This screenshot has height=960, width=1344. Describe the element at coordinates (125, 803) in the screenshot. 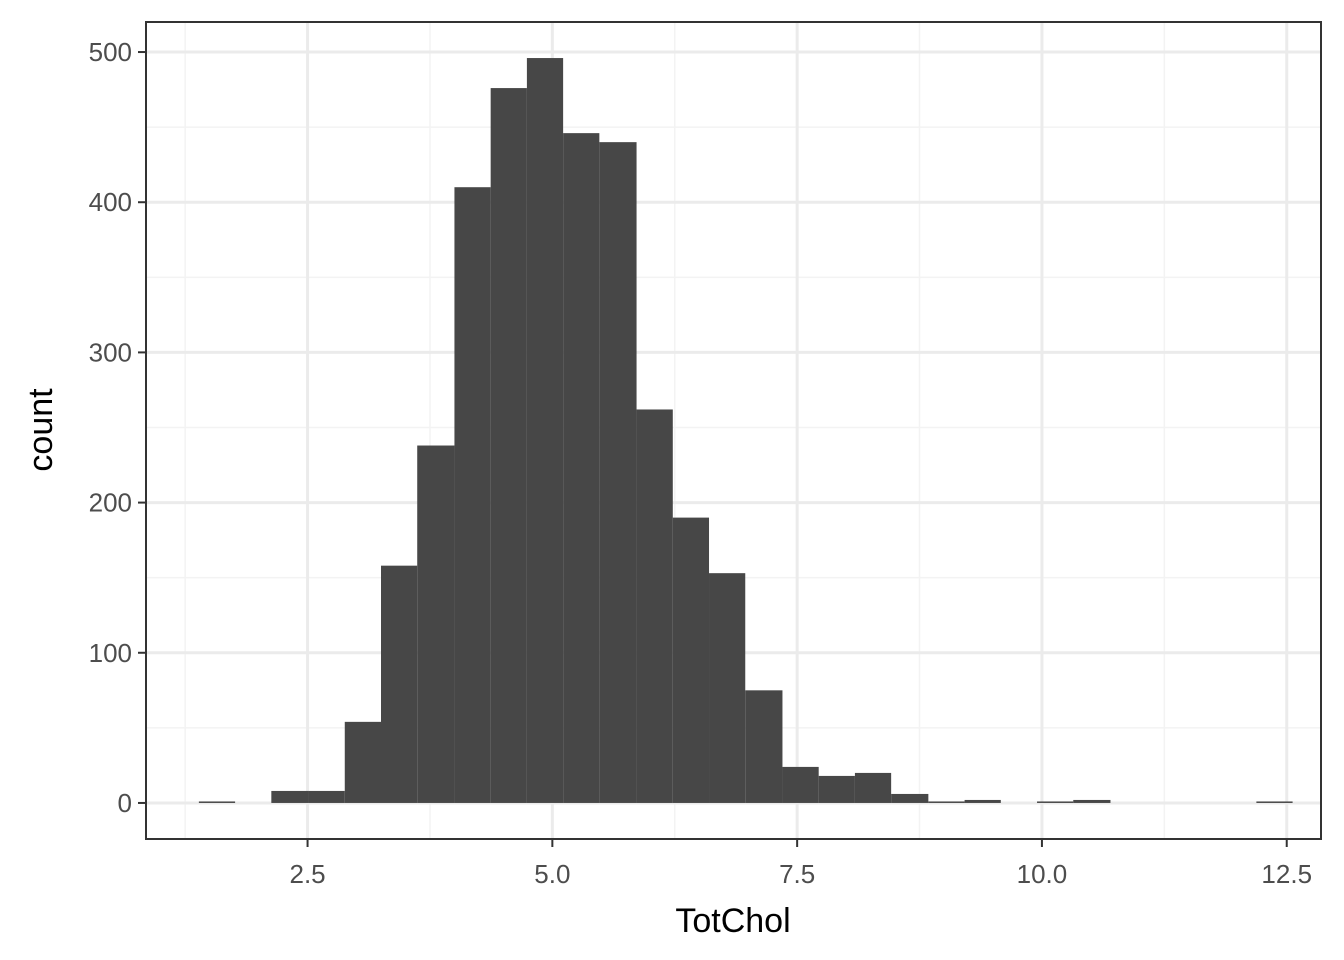

I see `y-tick-label: 0` at that location.